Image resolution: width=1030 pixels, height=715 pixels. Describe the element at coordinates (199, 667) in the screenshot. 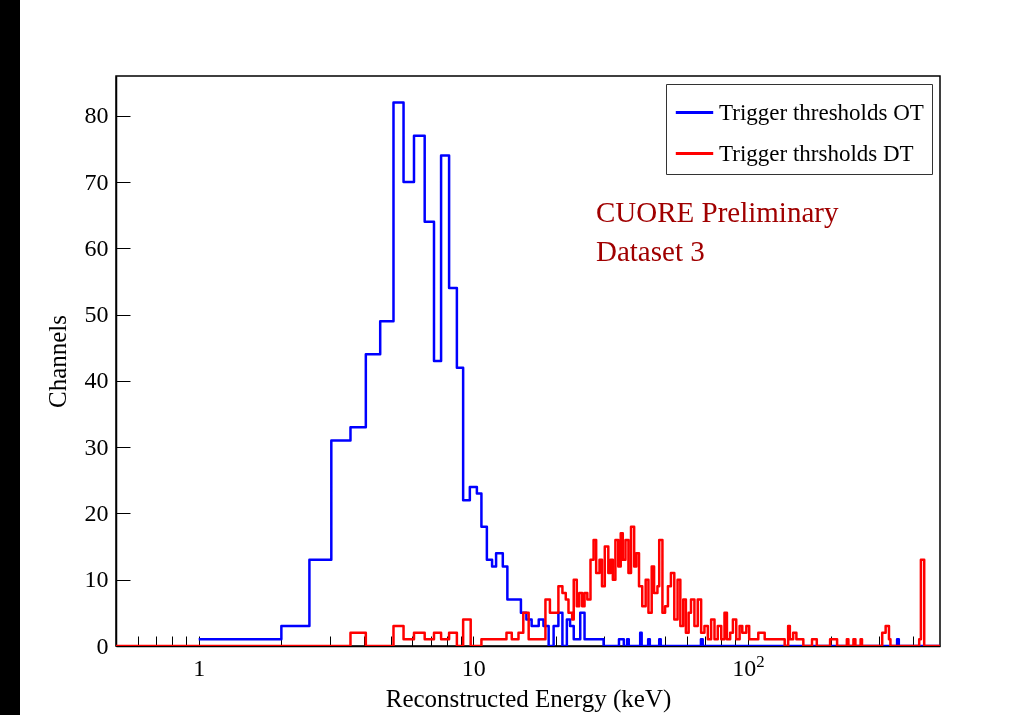

I see `x-tick-label: 1` at that location.